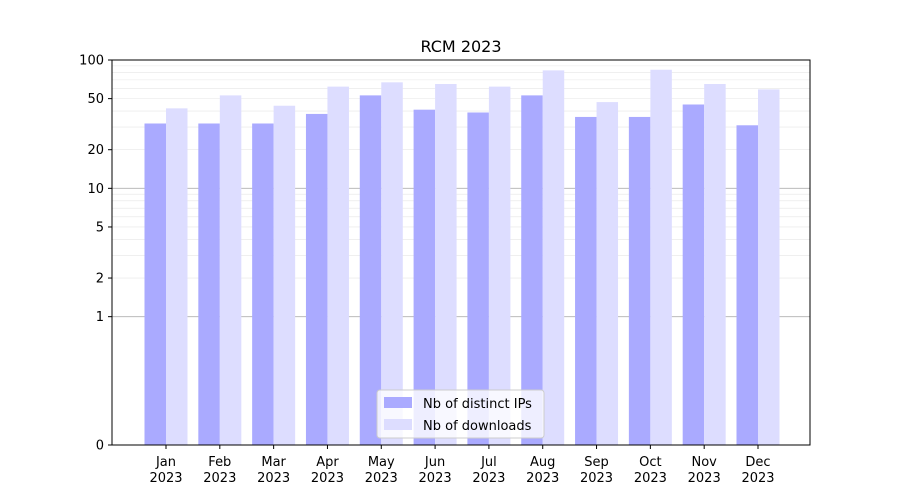 The width and height of the screenshot is (900, 500). I want to click on chart-title: RCM 2023, so click(460, 46).